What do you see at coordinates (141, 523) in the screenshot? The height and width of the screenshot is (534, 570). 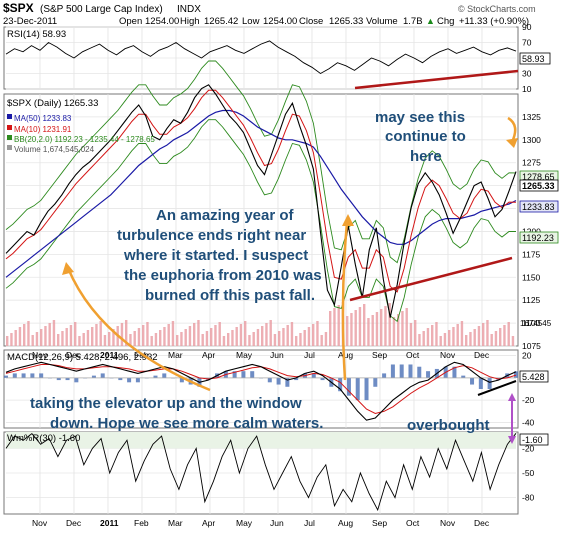 I see `x-tick-label: Feb` at bounding box center [141, 523].